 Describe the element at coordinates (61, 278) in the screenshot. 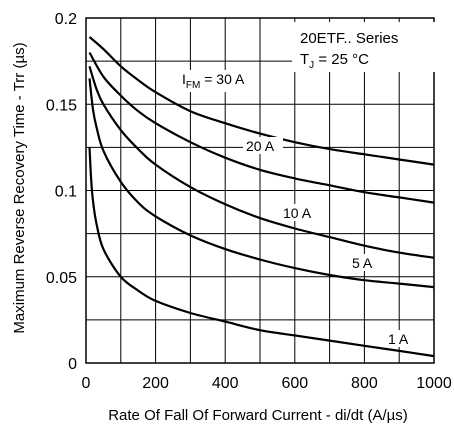

I see `y-tick-label: 0.05` at that location.